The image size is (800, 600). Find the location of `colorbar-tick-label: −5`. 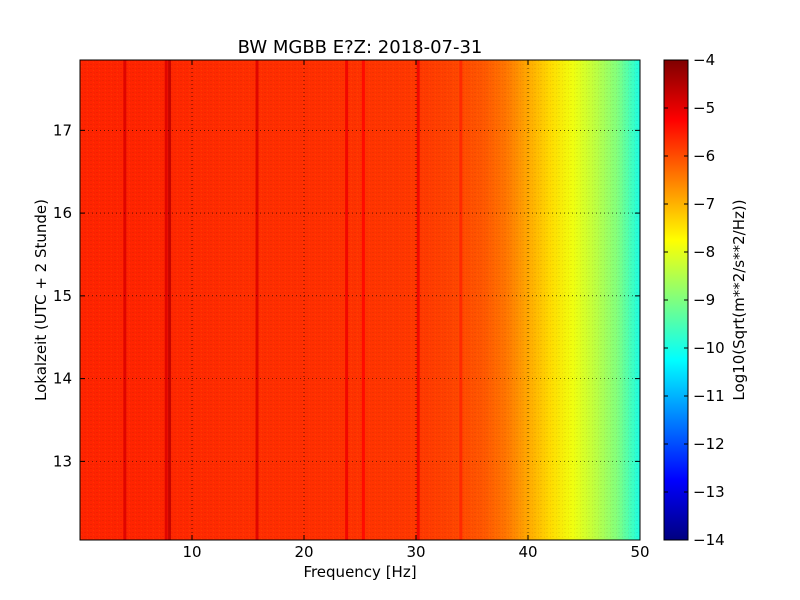

colorbar-tick-label: −5 is located at coordinates (704, 108).